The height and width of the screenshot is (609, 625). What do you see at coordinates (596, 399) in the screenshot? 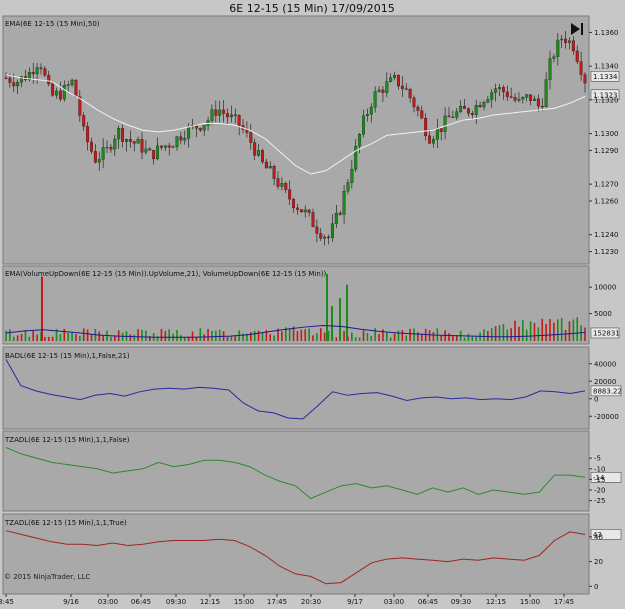
I see `y-tick-label: 0` at bounding box center [596, 399].